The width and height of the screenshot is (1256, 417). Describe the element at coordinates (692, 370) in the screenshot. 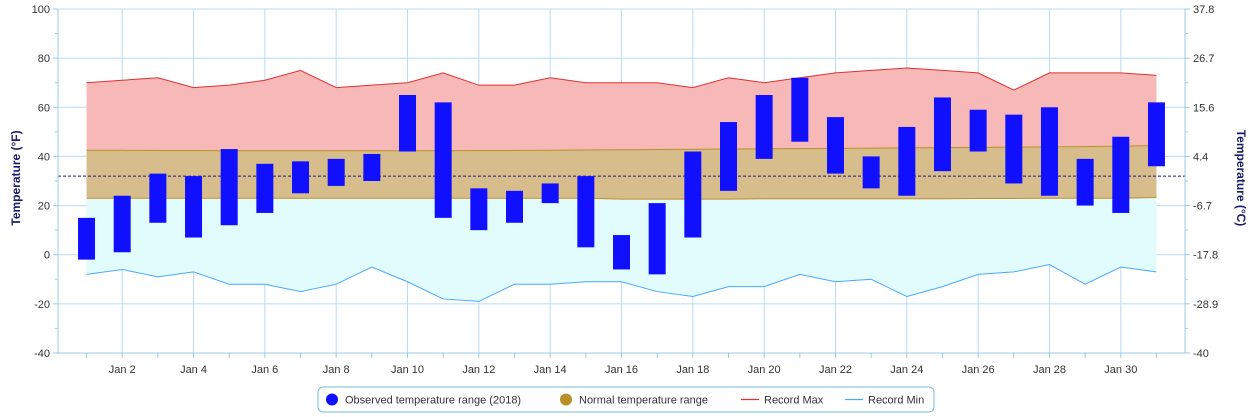

I see `x-tick-label: Jan 18` at that location.